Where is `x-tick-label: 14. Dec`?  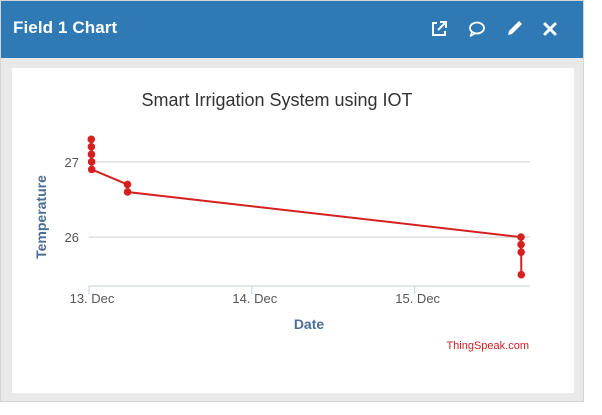
x-tick-label: 14. Dec is located at coordinates (254, 298).